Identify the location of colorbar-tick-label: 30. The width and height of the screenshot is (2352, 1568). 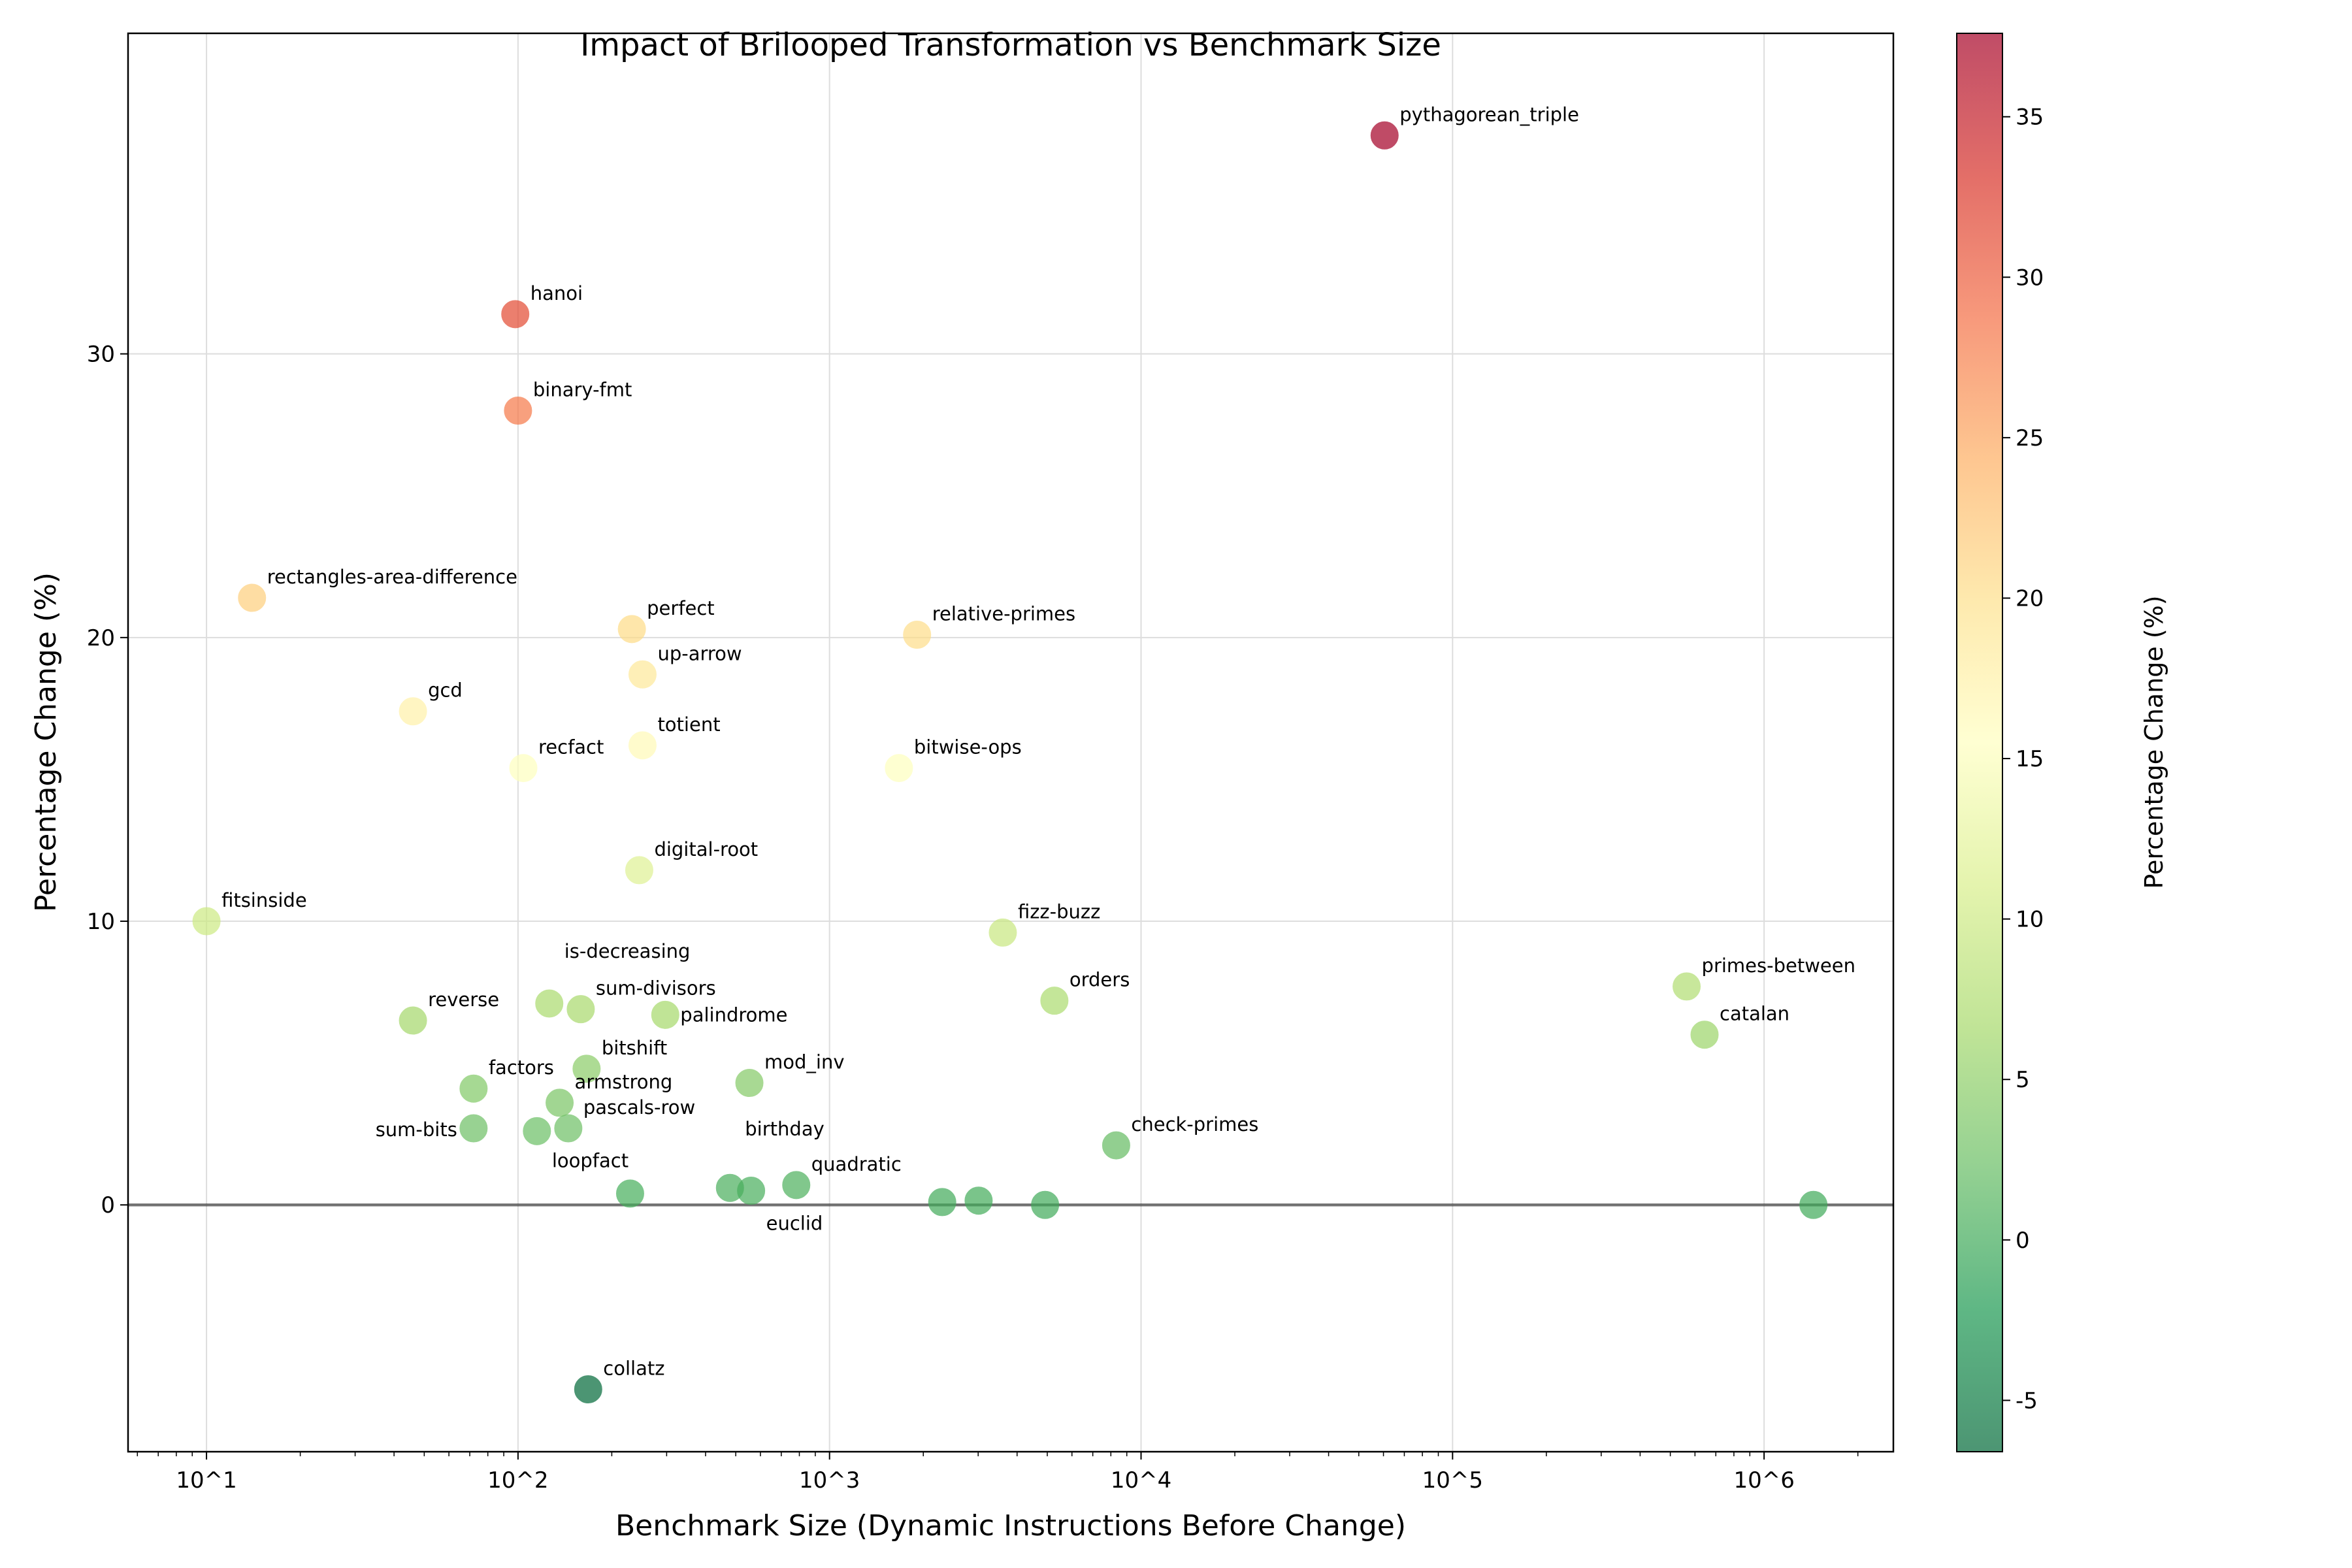
(2030, 278).